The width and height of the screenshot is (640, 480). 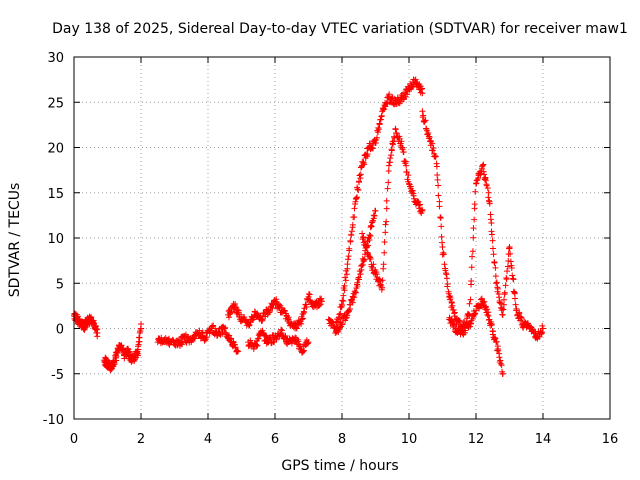 What do you see at coordinates (55, 149) in the screenshot?
I see `y-tick-label: 20` at bounding box center [55, 149].